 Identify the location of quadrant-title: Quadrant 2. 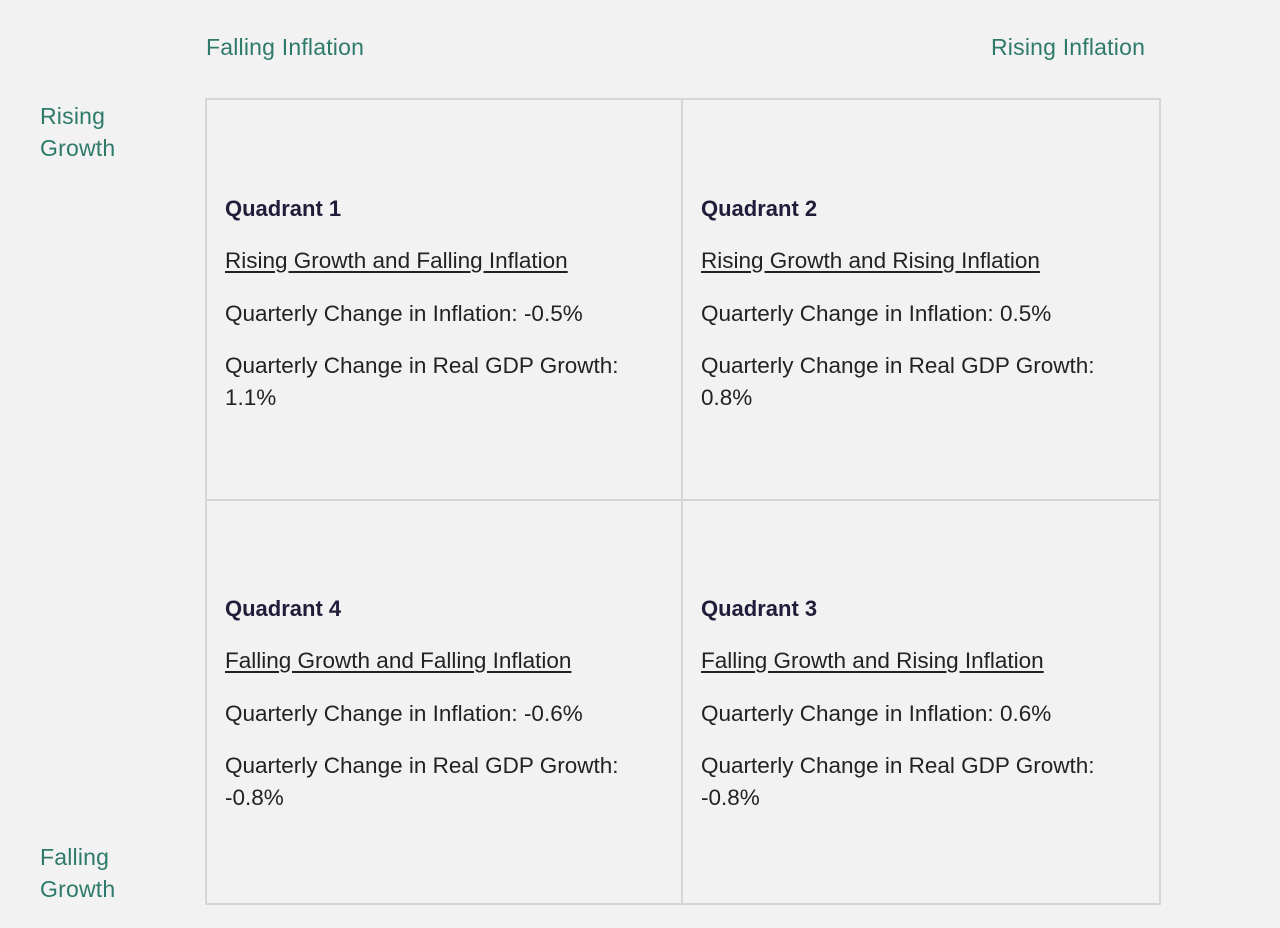
(759, 208).